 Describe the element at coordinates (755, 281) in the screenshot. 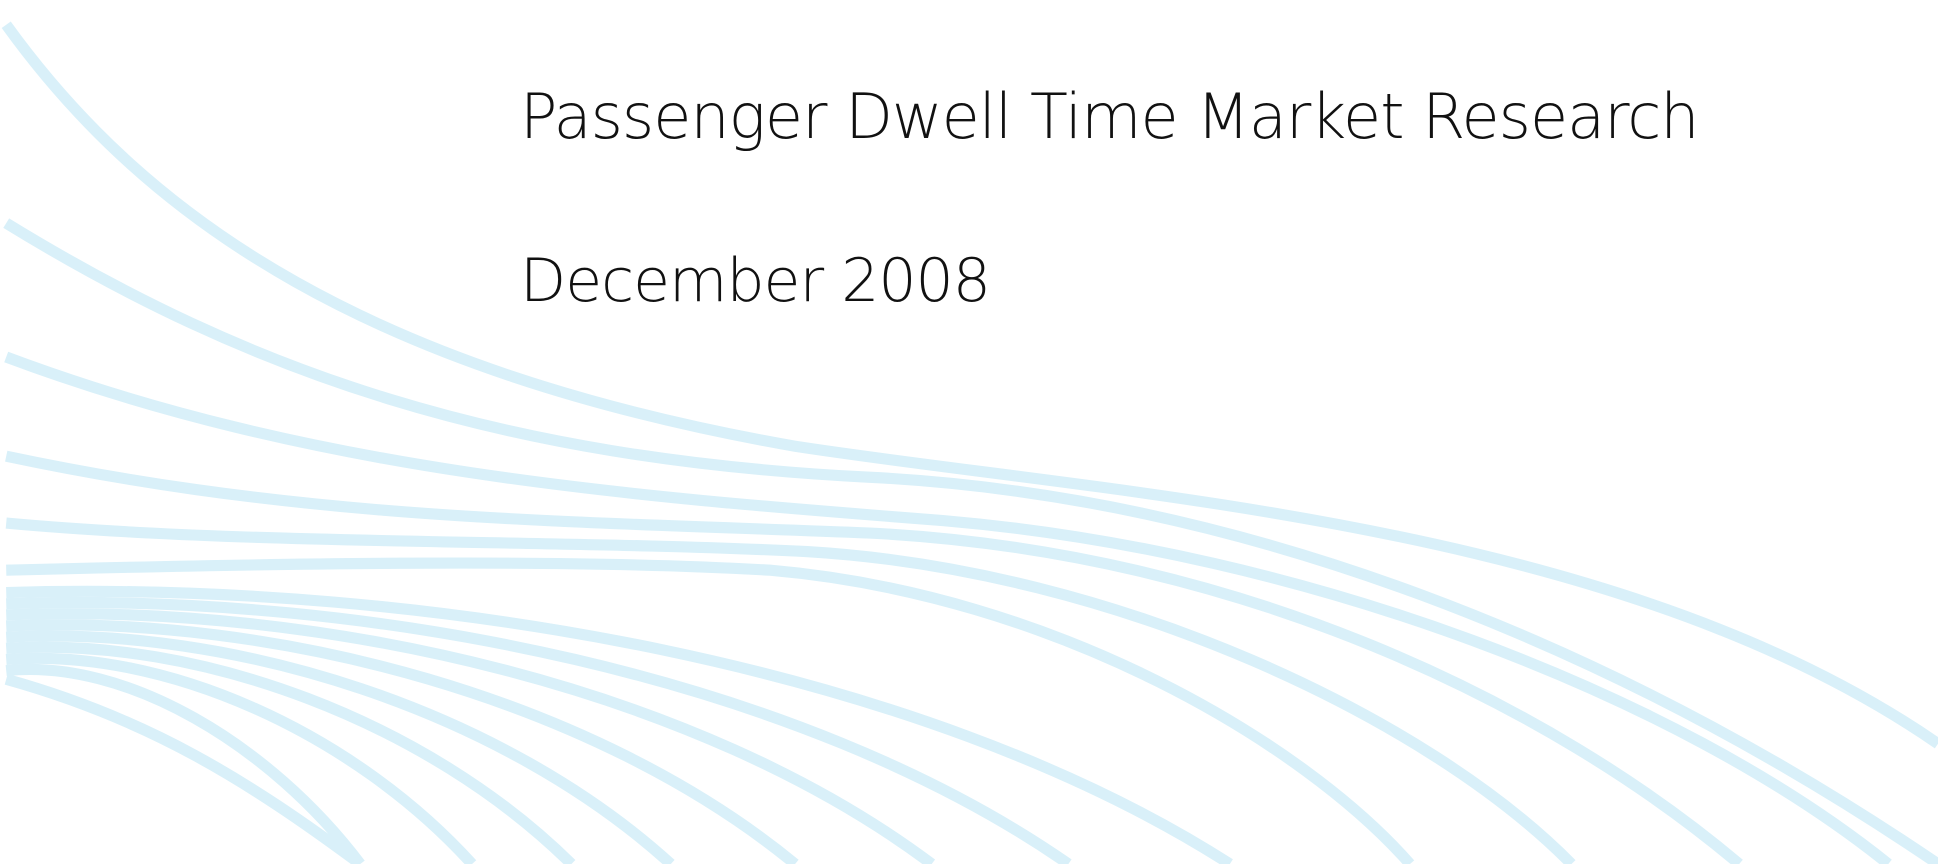

I see `document-date: December 2008` at that location.